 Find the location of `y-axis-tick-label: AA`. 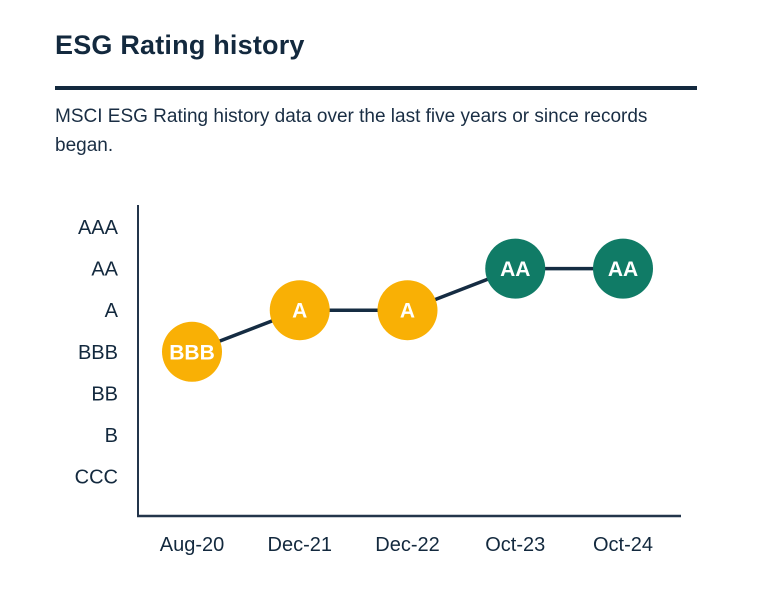

y-axis-tick-label: AA is located at coordinates (104, 270).